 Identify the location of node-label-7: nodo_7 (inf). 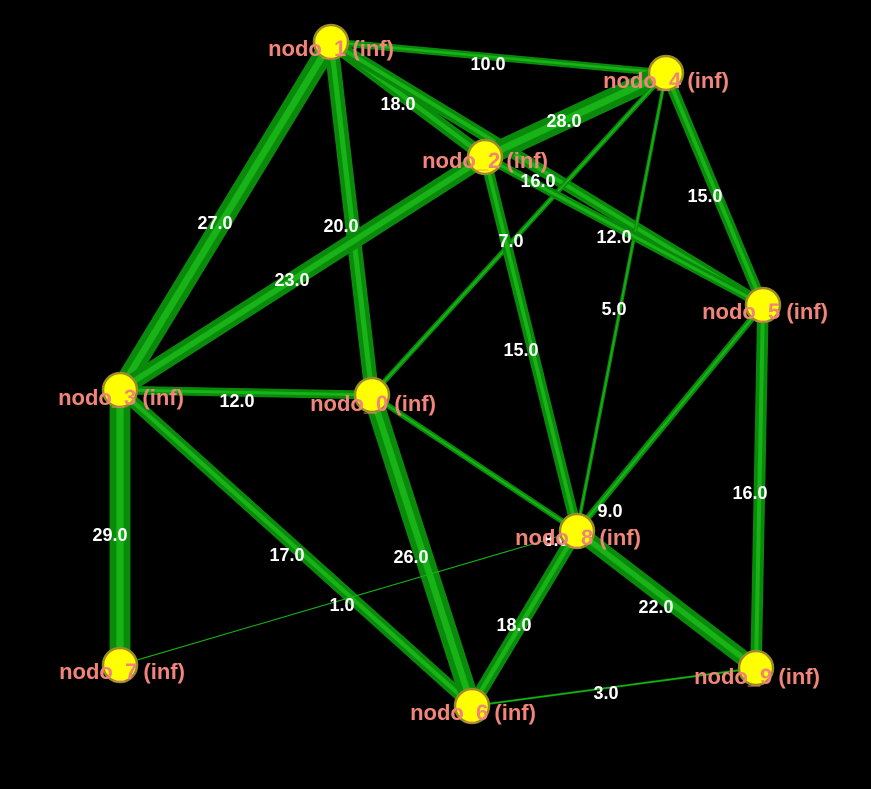
(122, 671).